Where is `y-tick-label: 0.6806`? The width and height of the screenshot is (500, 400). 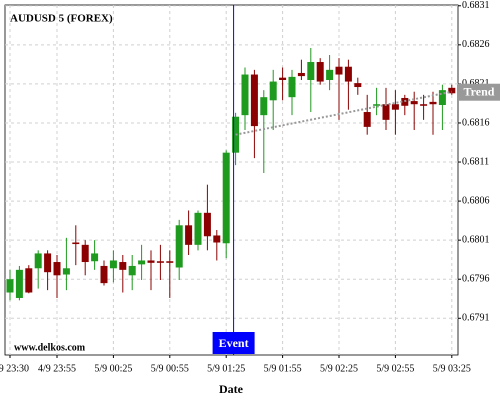
y-tick-label: 0.6806 is located at coordinates (476, 200).